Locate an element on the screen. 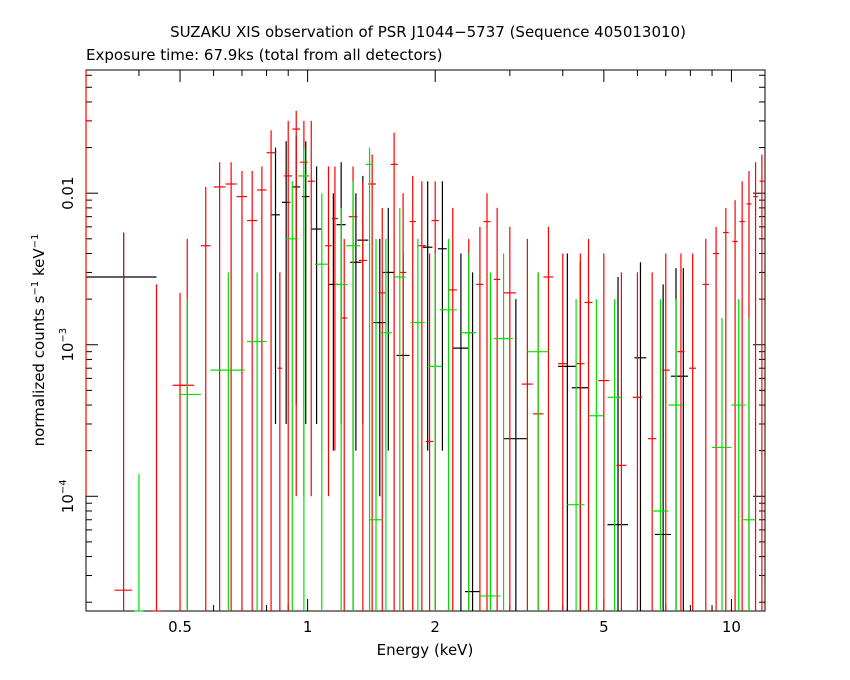 This screenshot has height=680, width=850. y-axis-label-exp1: −1 is located at coordinates (35, 288).